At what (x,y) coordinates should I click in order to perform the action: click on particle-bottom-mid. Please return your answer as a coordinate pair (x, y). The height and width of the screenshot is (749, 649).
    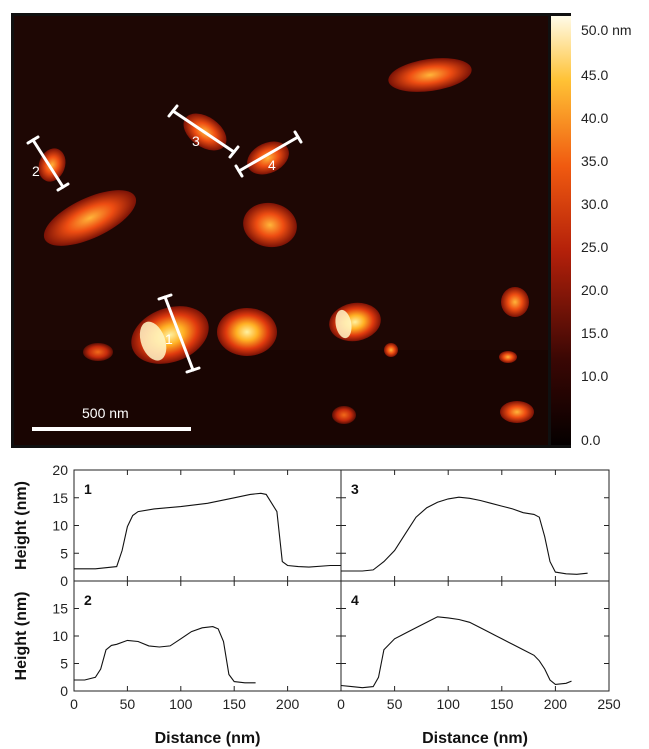
    Looking at the image, I should click on (344, 415).